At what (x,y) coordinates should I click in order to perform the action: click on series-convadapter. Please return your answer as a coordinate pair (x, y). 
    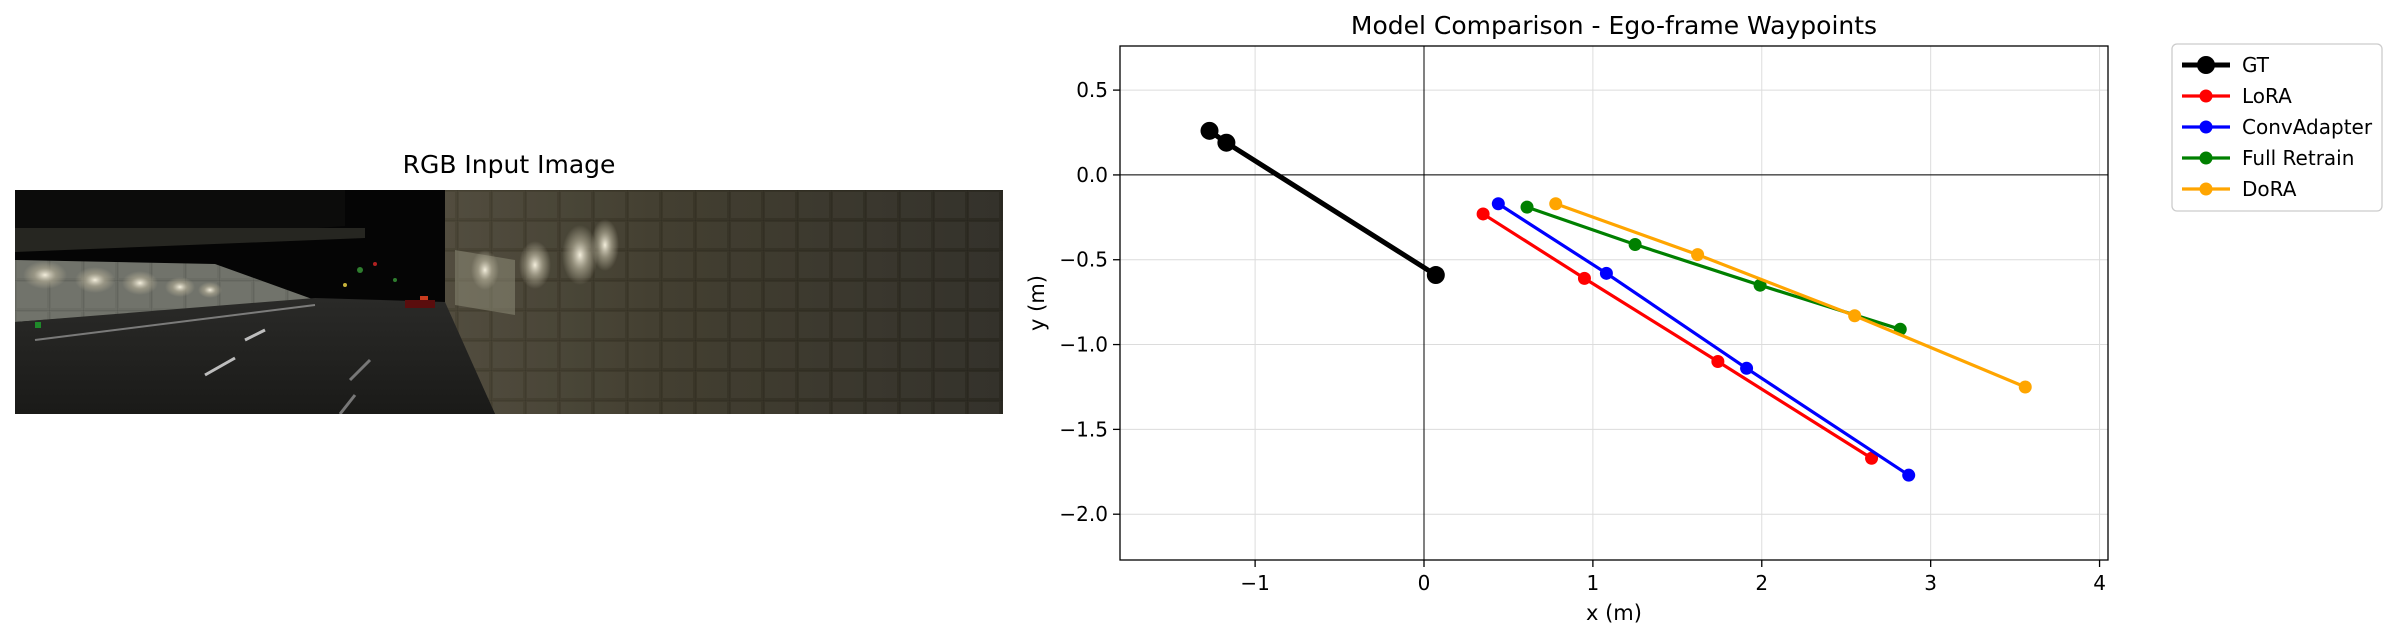
    Looking at the image, I should click on (1703, 339).